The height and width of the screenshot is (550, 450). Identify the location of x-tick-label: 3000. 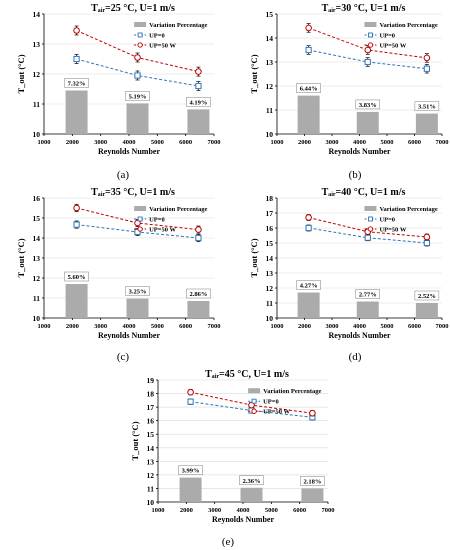
(100, 326).